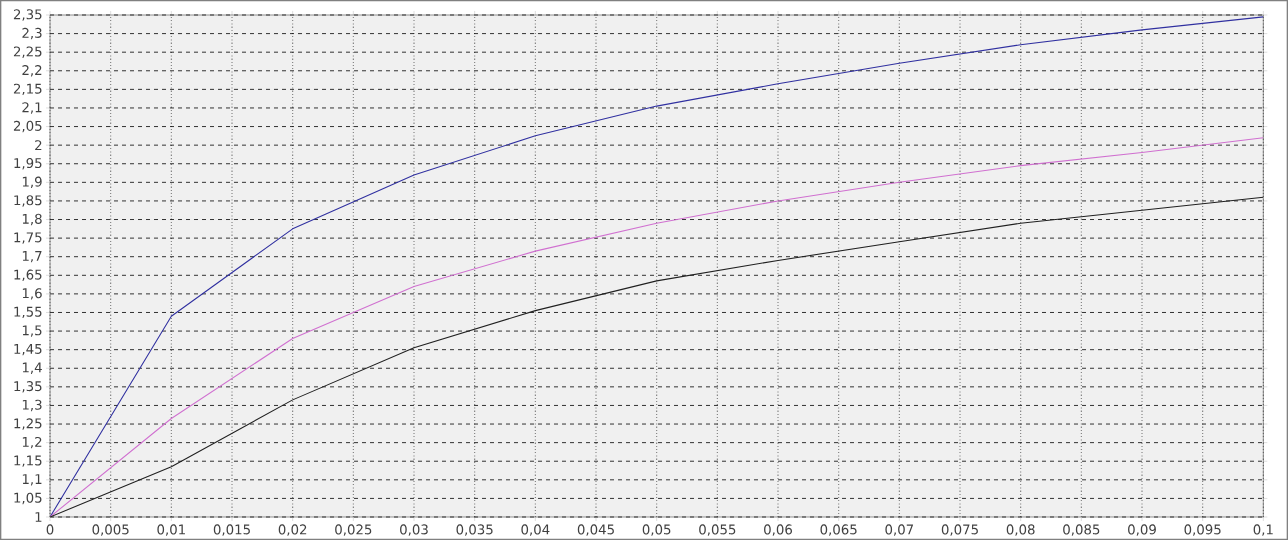  Describe the element at coordinates (28, 350) in the screenshot. I see `y-tick-label: 1,45` at that location.